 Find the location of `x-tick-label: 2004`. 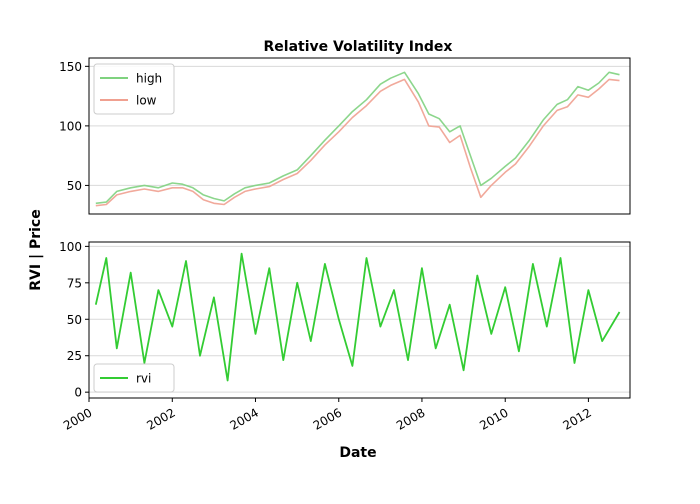

x-tick-label: 2004 is located at coordinates (244, 418).